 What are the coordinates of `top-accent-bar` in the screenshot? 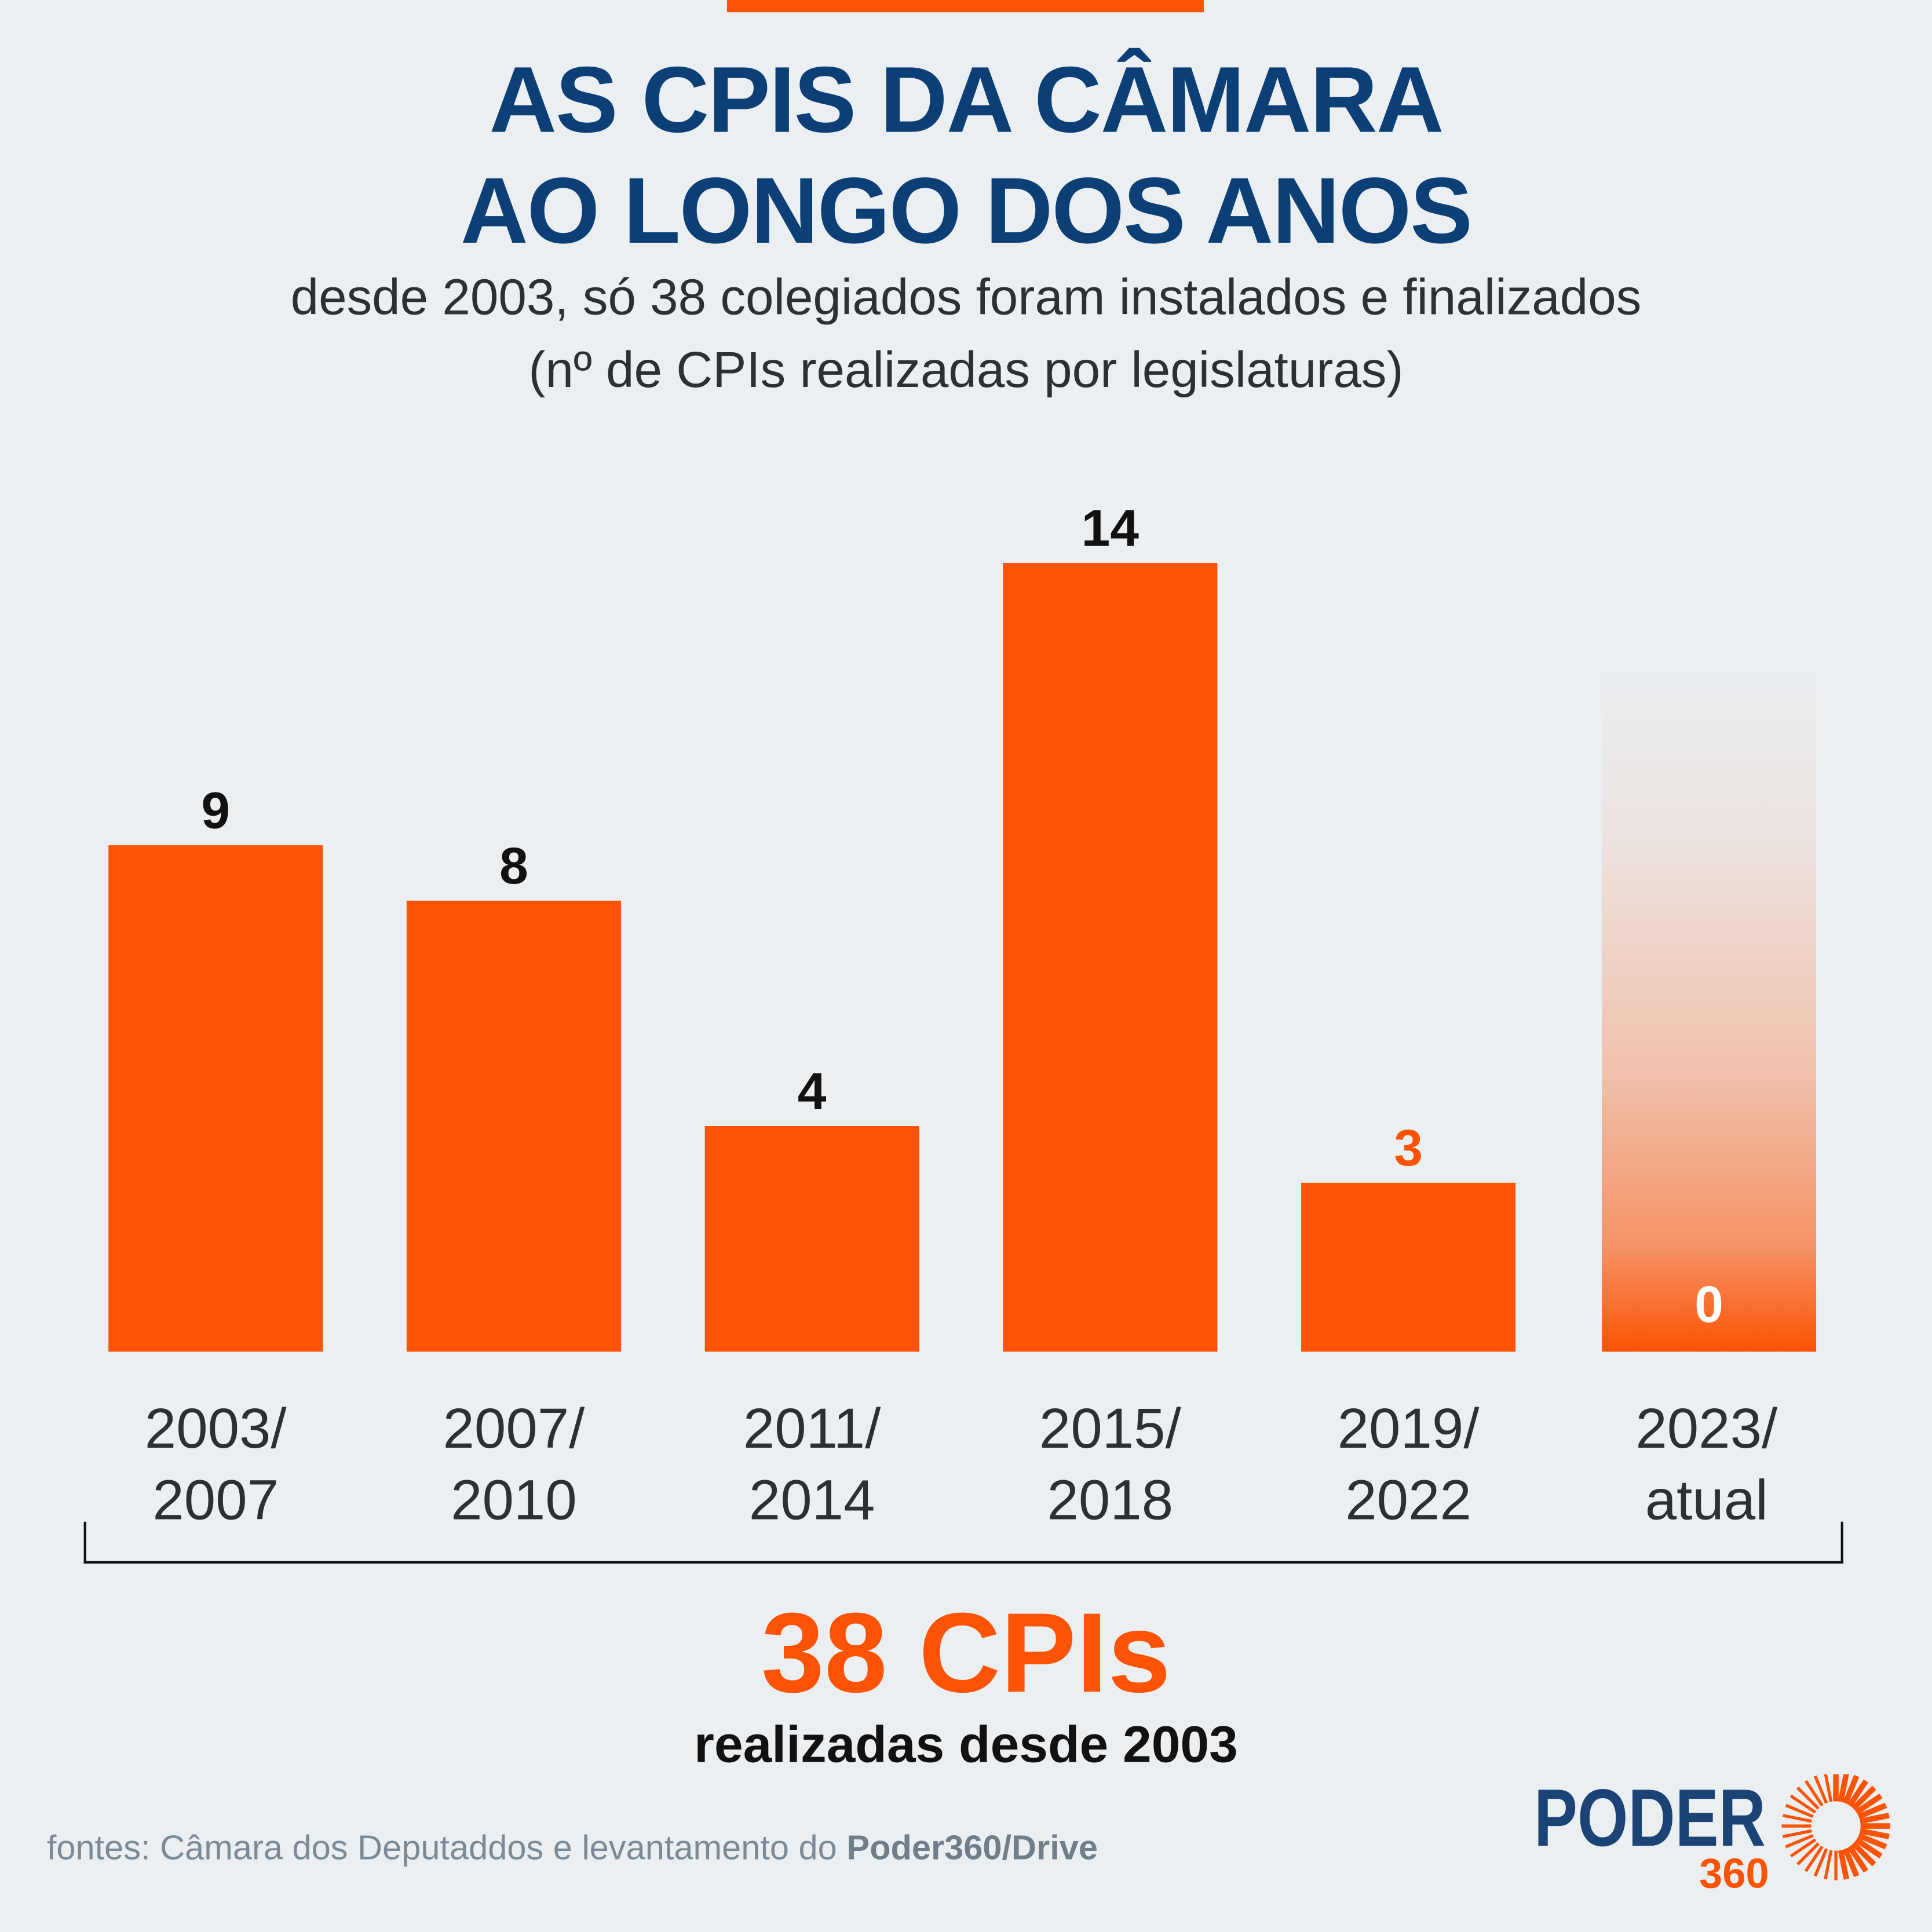 It's located at (965, 6).